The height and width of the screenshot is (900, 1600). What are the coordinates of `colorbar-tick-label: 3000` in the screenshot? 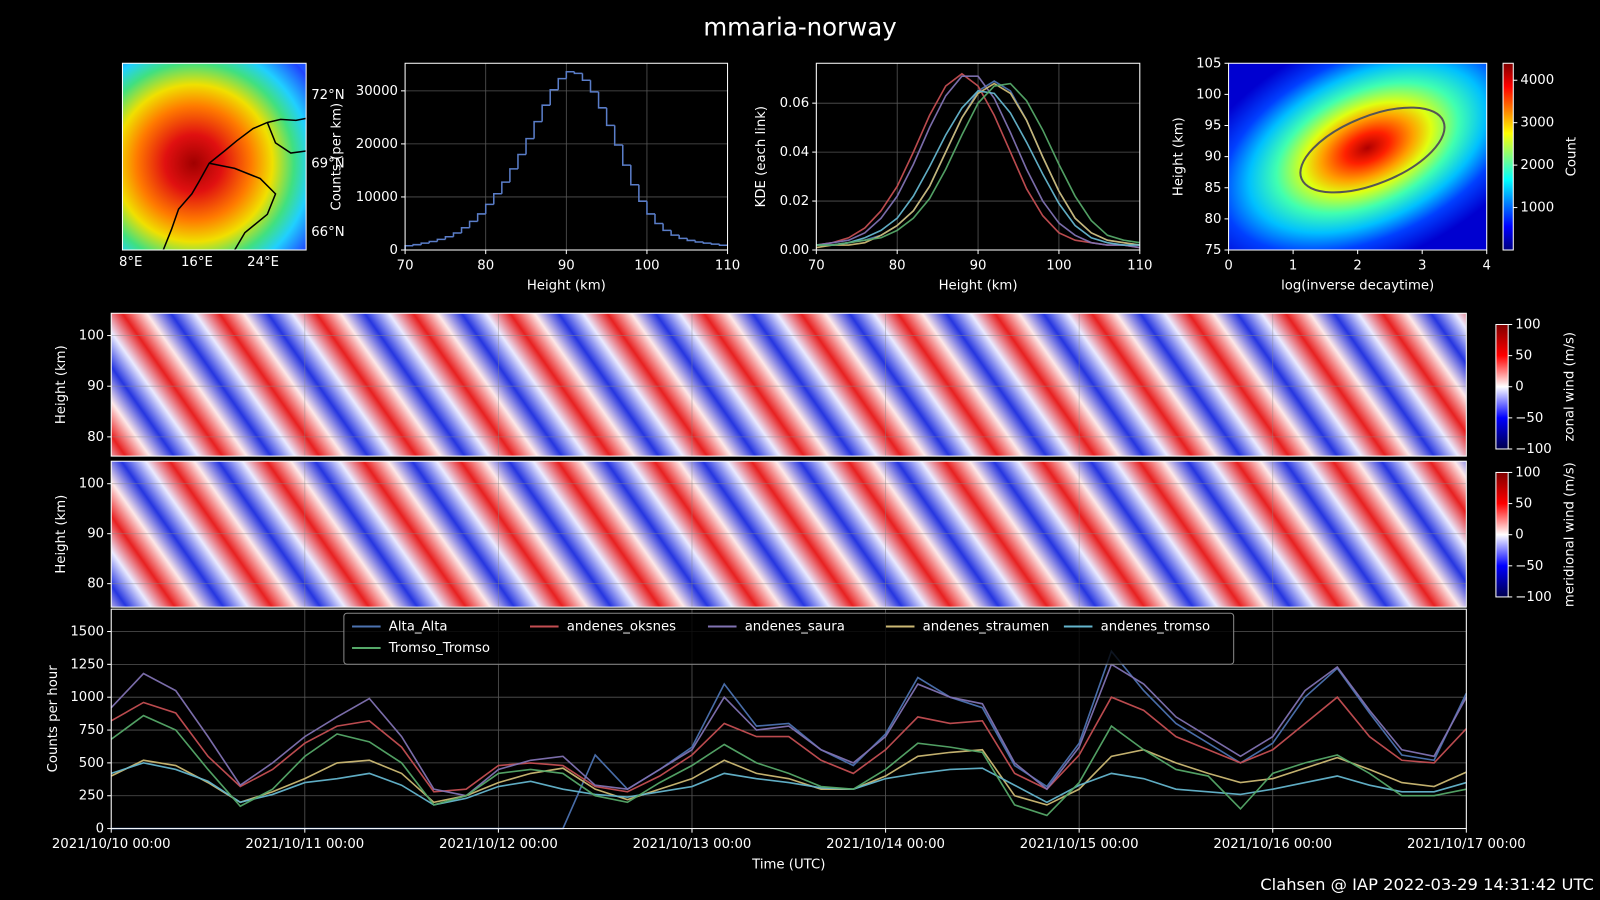 It's located at (1537, 123).